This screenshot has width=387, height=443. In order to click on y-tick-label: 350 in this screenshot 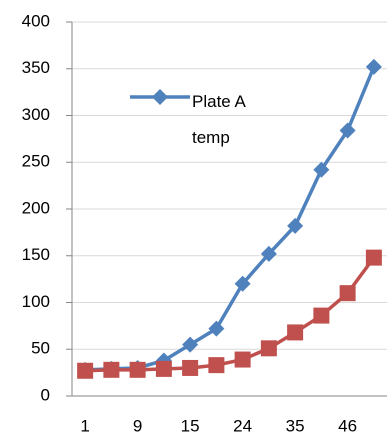, I will do `click(36, 67)`.